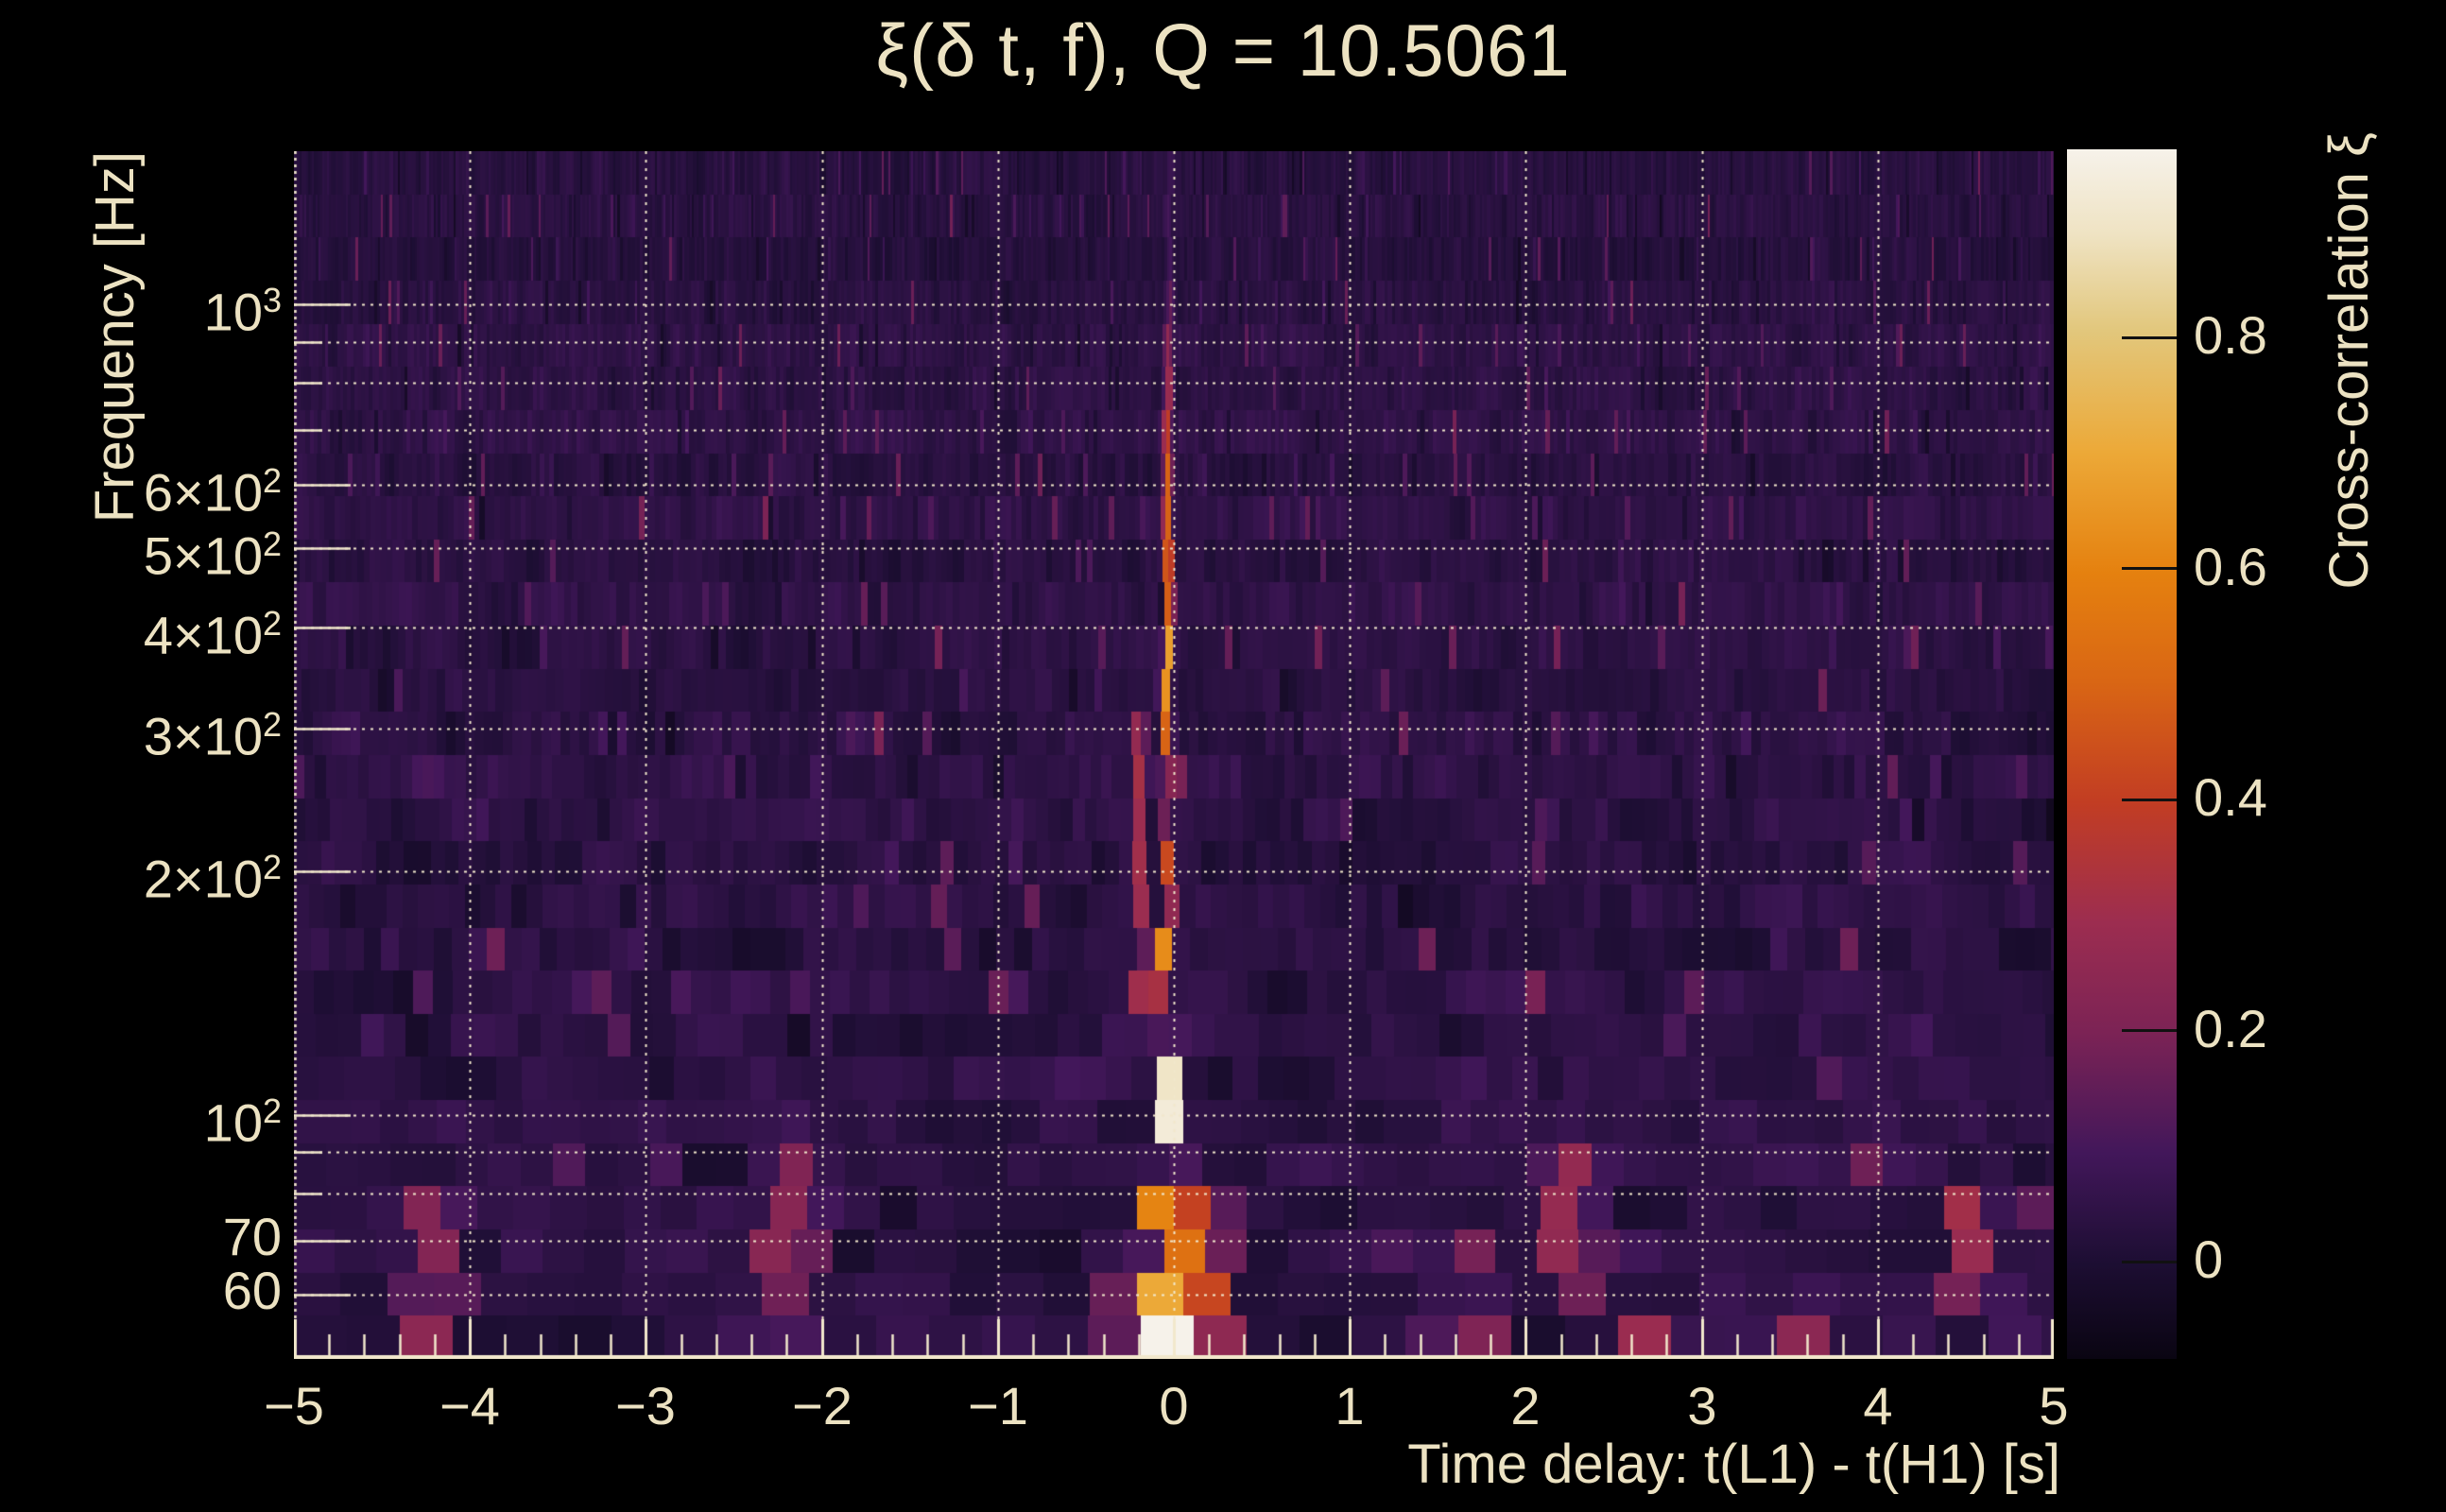 Image resolution: width=2446 pixels, height=1512 pixels. What do you see at coordinates (213, 634) in the screenshot?
I see `y-tick-label: 4×10²` at bounding box center [213, 634].